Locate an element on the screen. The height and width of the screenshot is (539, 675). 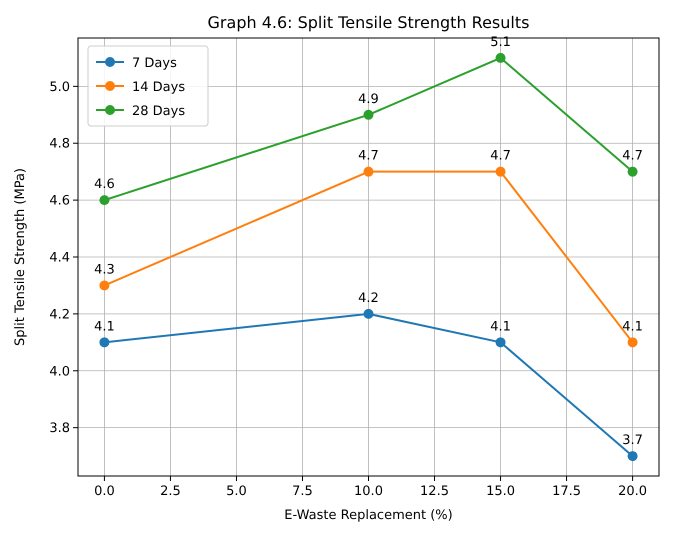
legend-label: 14 Days is located at coordinates (159, 87).